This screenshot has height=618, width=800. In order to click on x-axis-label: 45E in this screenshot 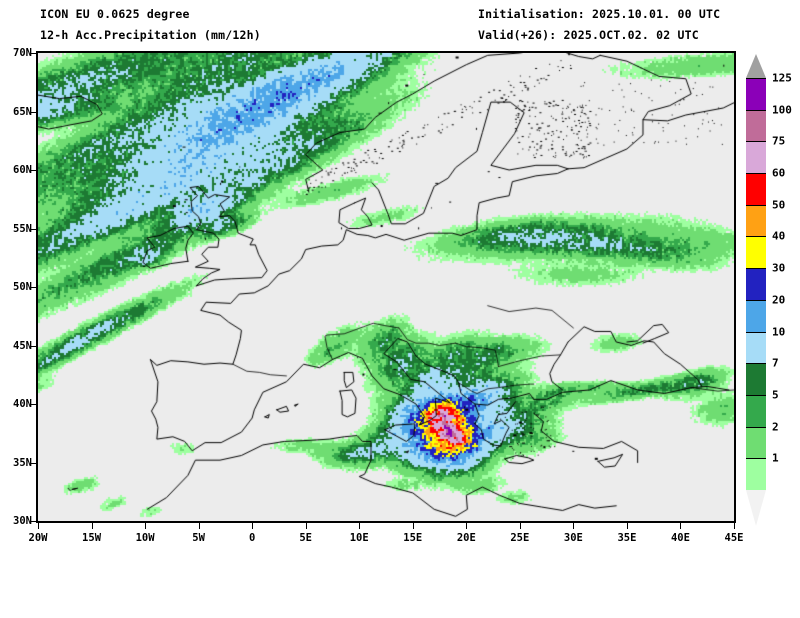, I will do `click(734, 538)`.